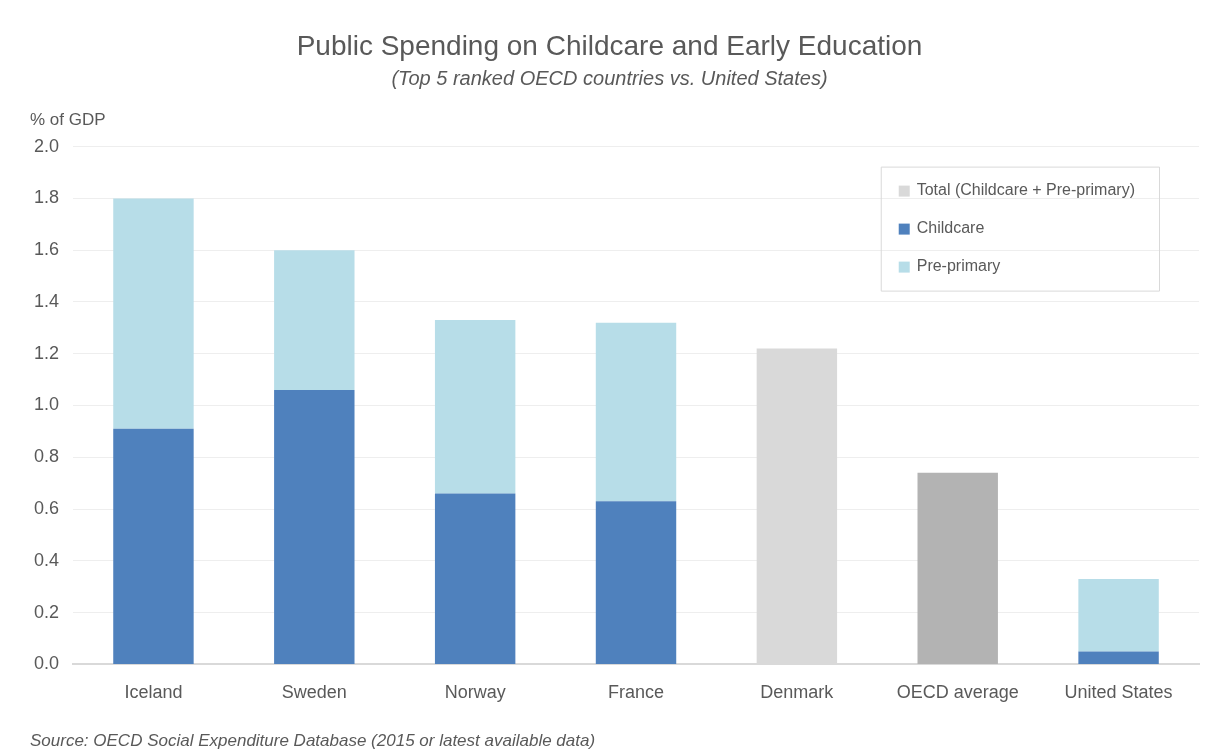 This screenshot has height=754, width=1224. Describe the element at coordinates (46, 352) in the screenshot. I see `y-tick-label: 1.2` at that location.